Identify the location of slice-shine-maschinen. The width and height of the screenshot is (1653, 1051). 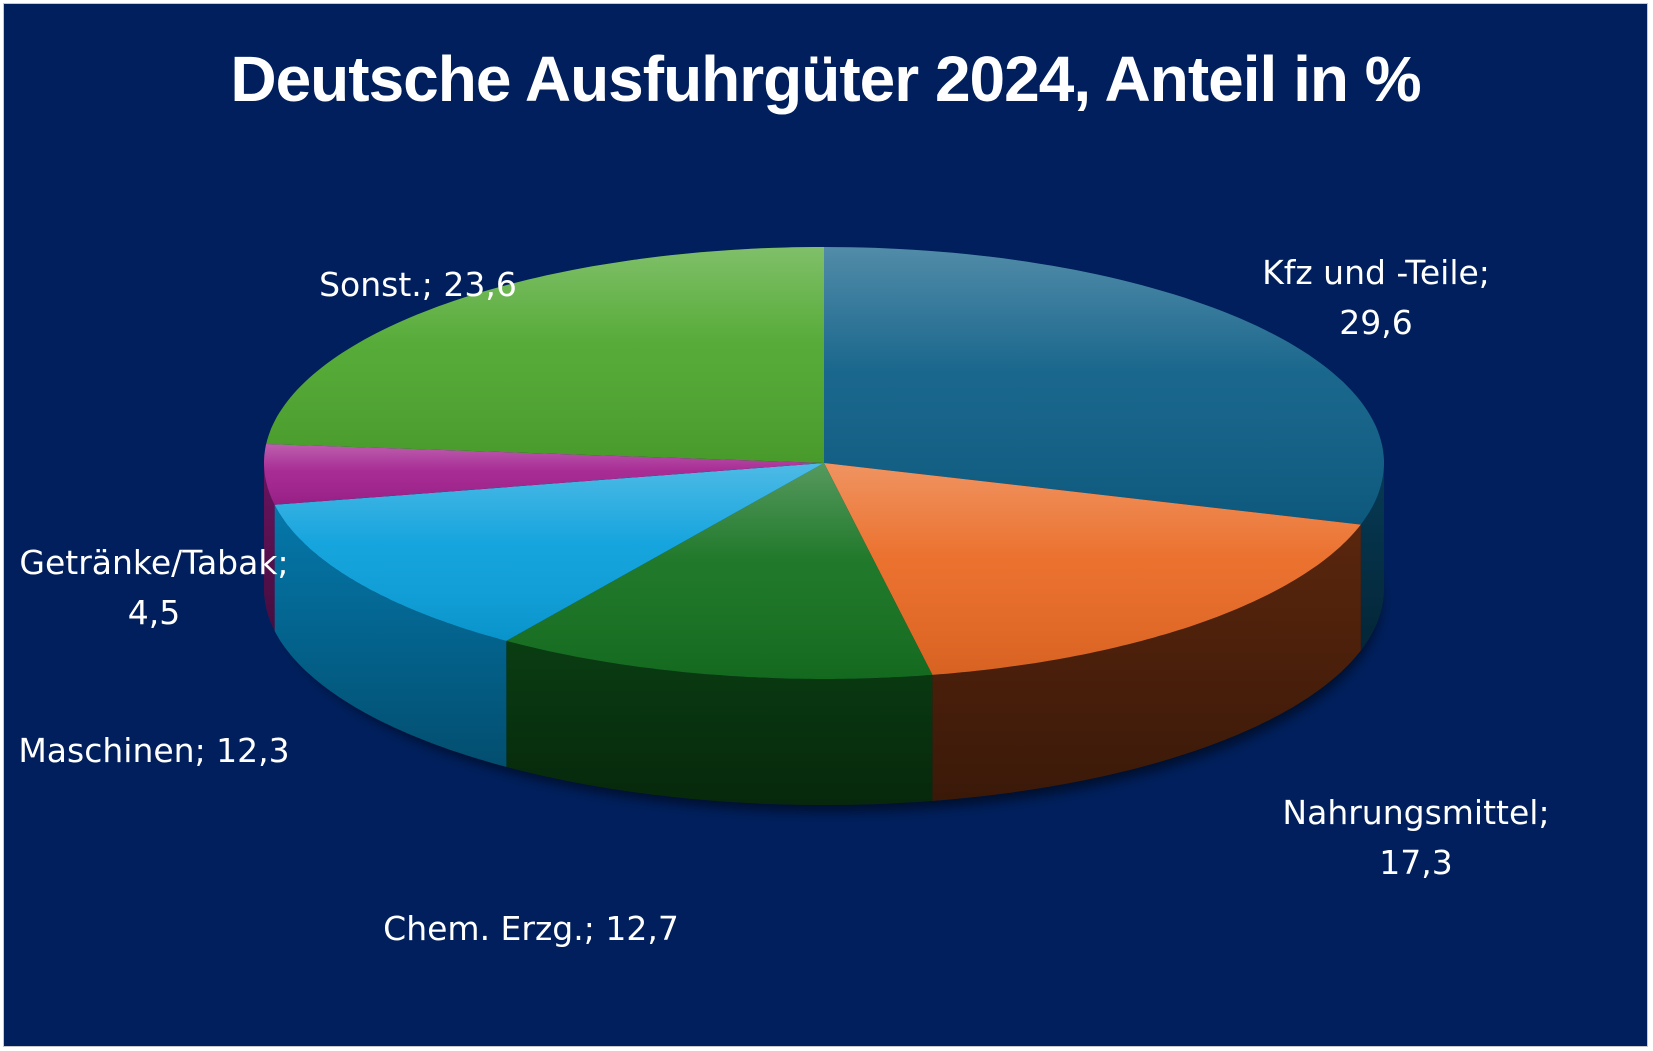
(549, 552).